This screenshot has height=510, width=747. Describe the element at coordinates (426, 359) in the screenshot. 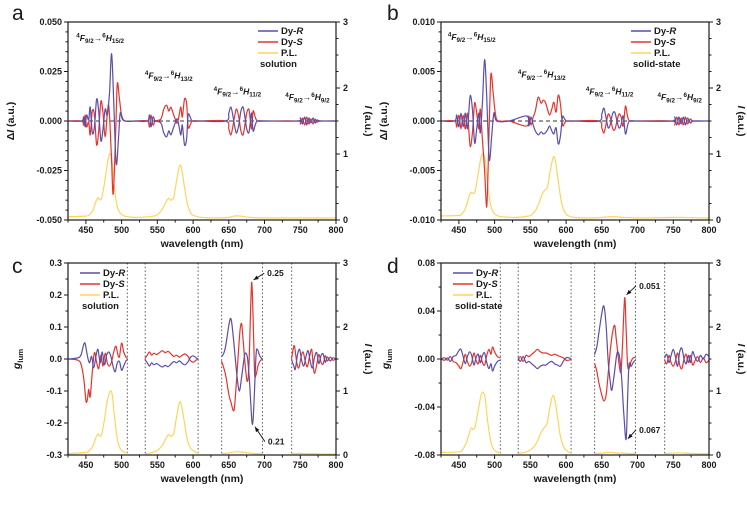

I see `svg-text: 0.00` at that location.